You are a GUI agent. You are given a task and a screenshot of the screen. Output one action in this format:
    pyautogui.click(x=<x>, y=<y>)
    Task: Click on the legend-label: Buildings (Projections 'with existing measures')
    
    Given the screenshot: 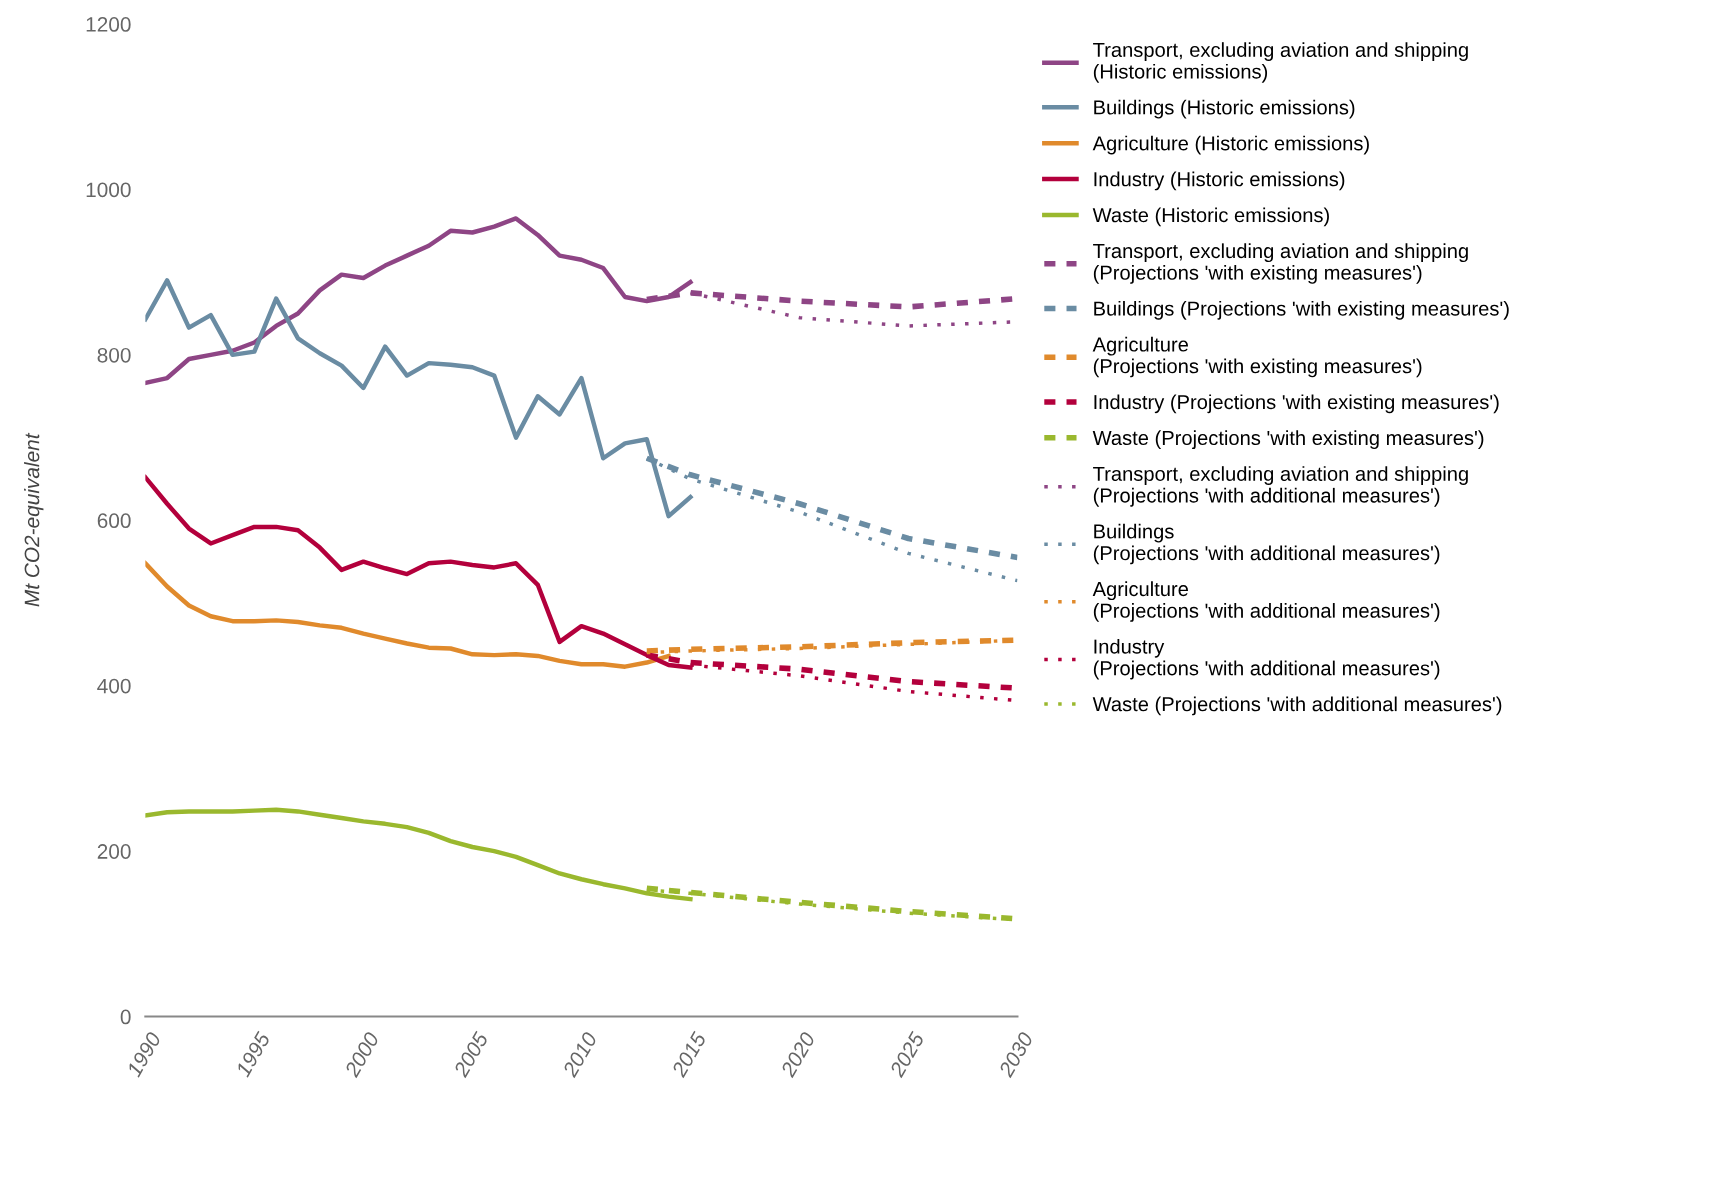 What is the action you would take?
    pyautogui.click(x=1301, y=310)
    